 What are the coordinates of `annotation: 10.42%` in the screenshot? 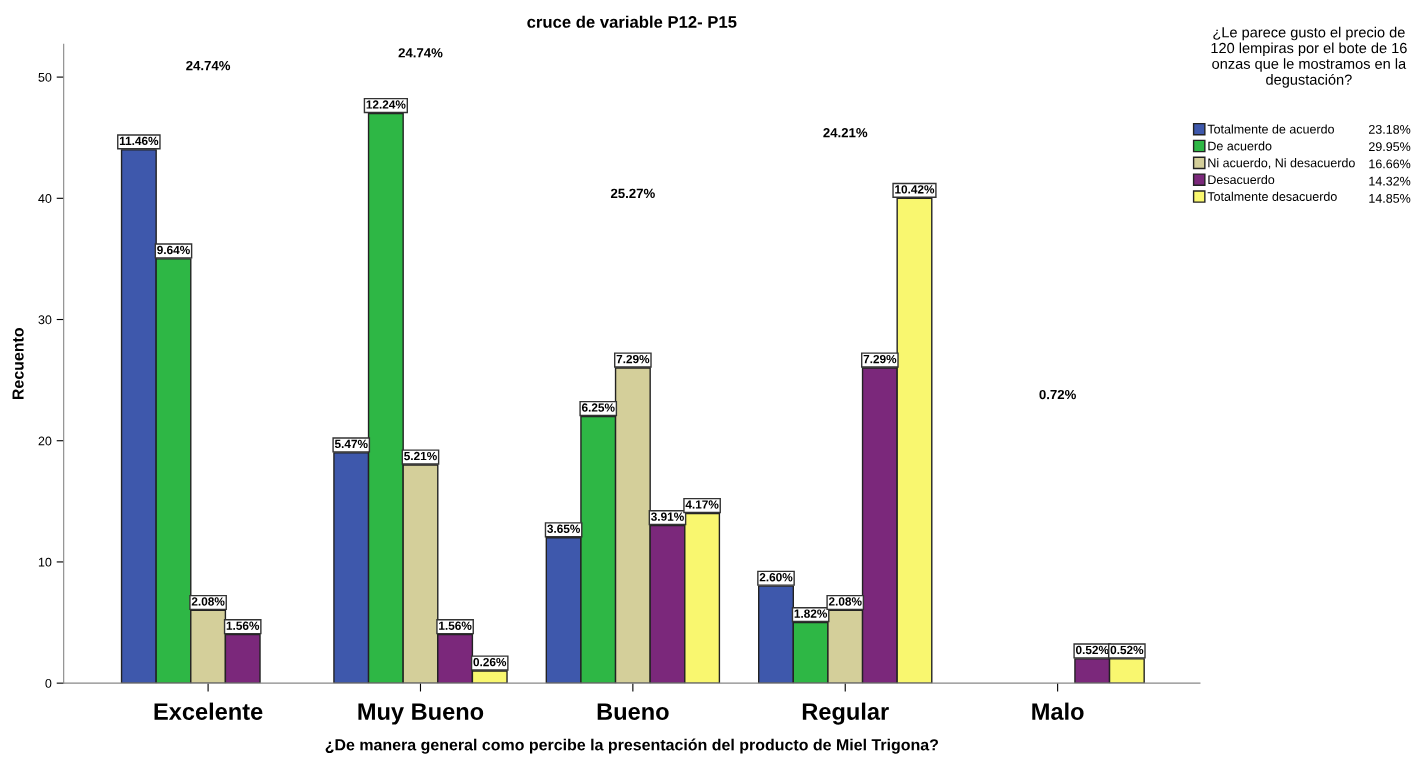 It's located at (915, 189).